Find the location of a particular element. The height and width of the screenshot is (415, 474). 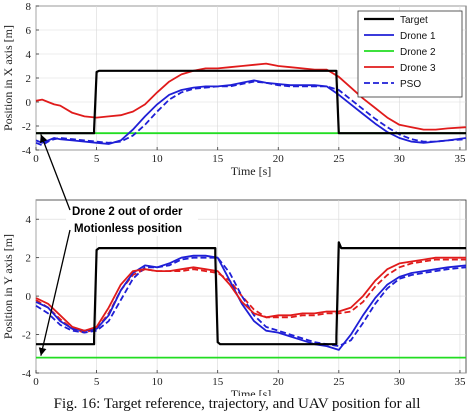

annotation-arrow-bottom is located at coordinates (54, 292).